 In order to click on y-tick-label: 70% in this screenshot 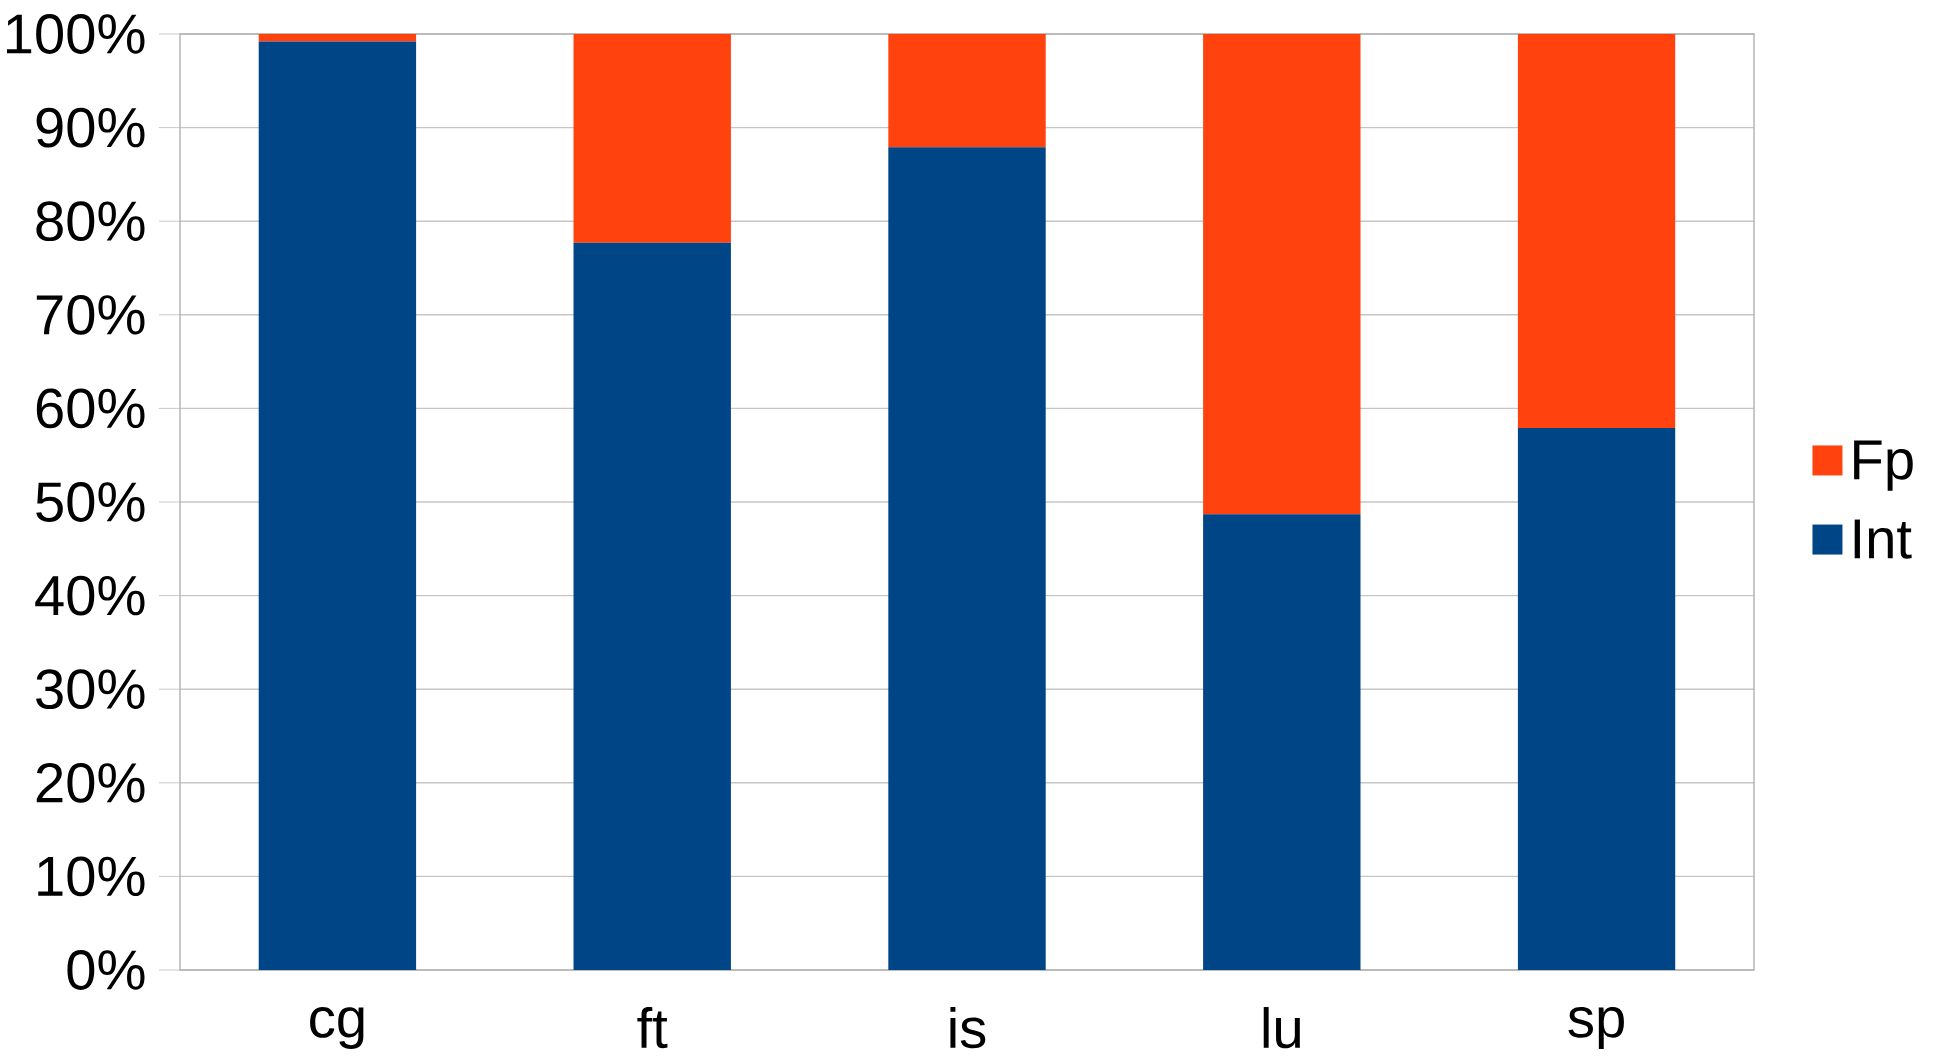, I will do `click(90, 314)`.